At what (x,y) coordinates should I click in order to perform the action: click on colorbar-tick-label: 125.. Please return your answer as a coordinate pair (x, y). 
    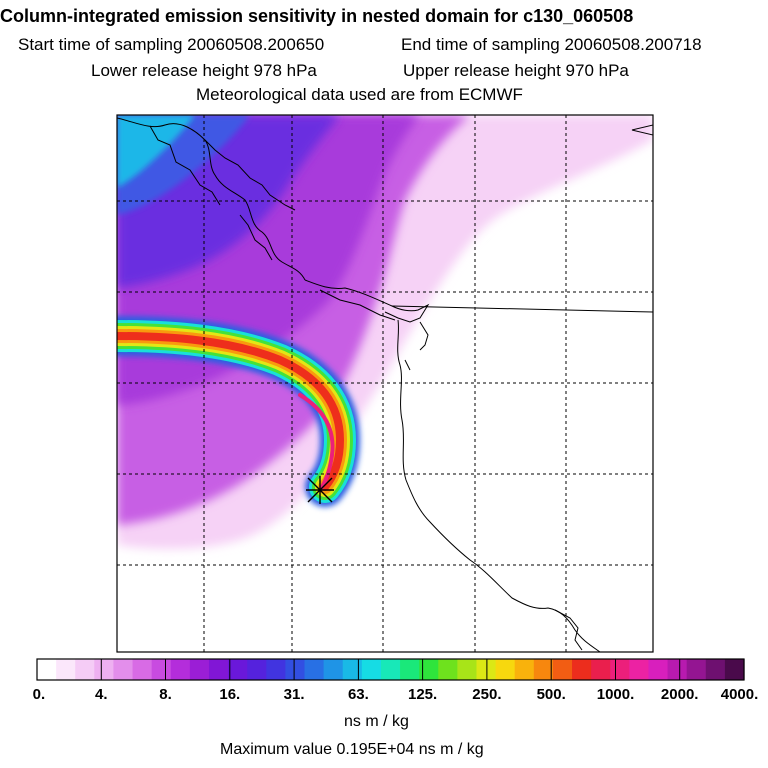
    Looking at the image, I should click on (422, 694).